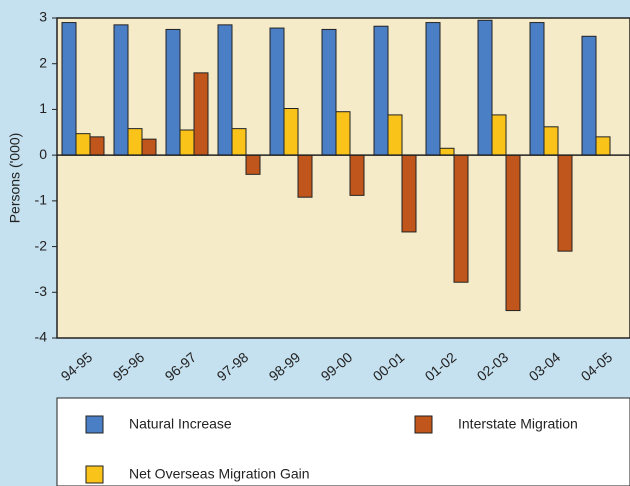 The image size is (630, 486). I want to click on y-tick-label: -3, so click(41, 291).